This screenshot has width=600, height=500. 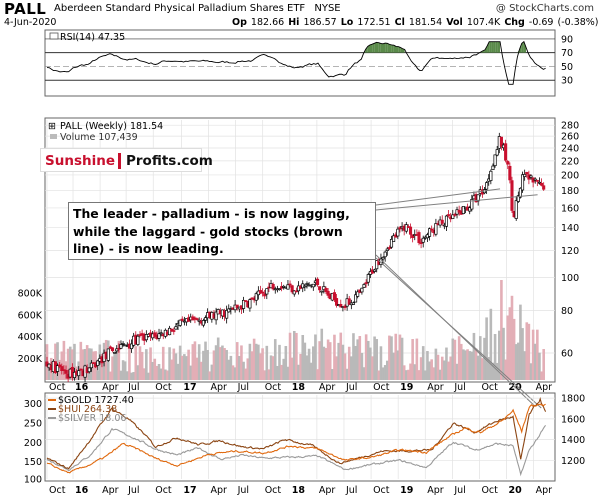 I want to click on price-x-tick-label: 19, so click(x=406, y=387).